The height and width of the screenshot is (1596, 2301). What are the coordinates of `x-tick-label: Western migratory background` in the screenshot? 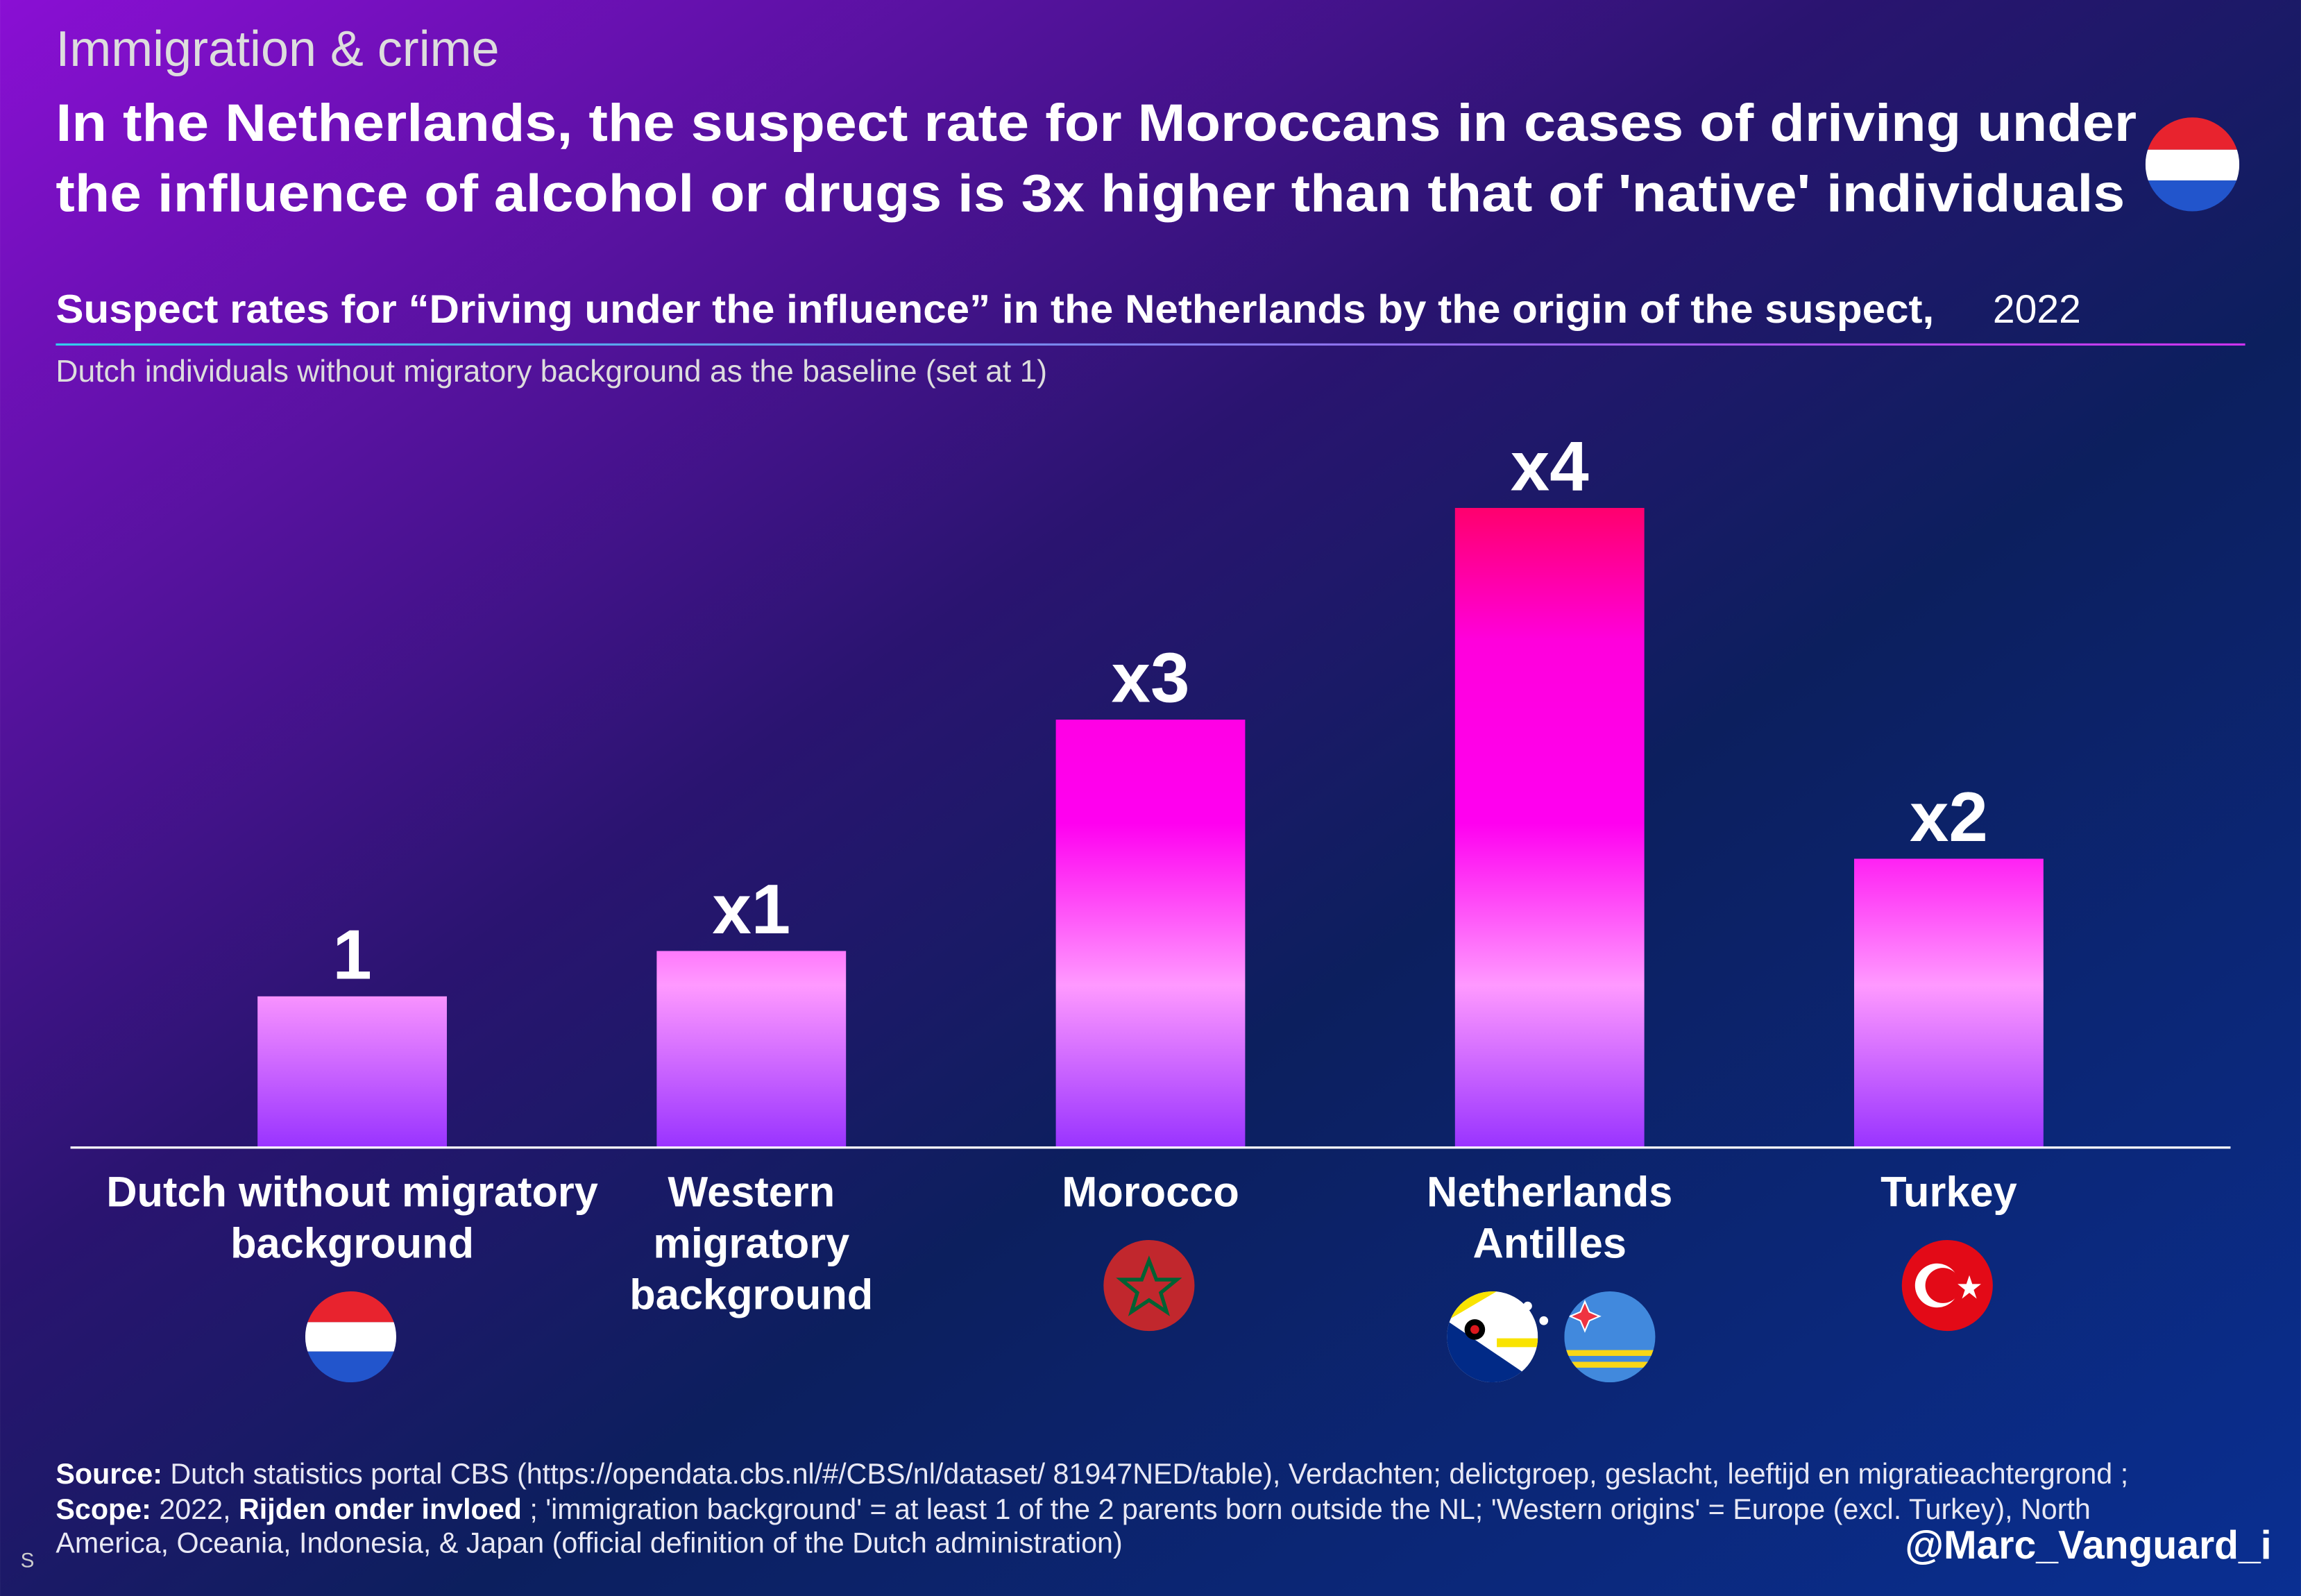 It's located at (751, 1244).